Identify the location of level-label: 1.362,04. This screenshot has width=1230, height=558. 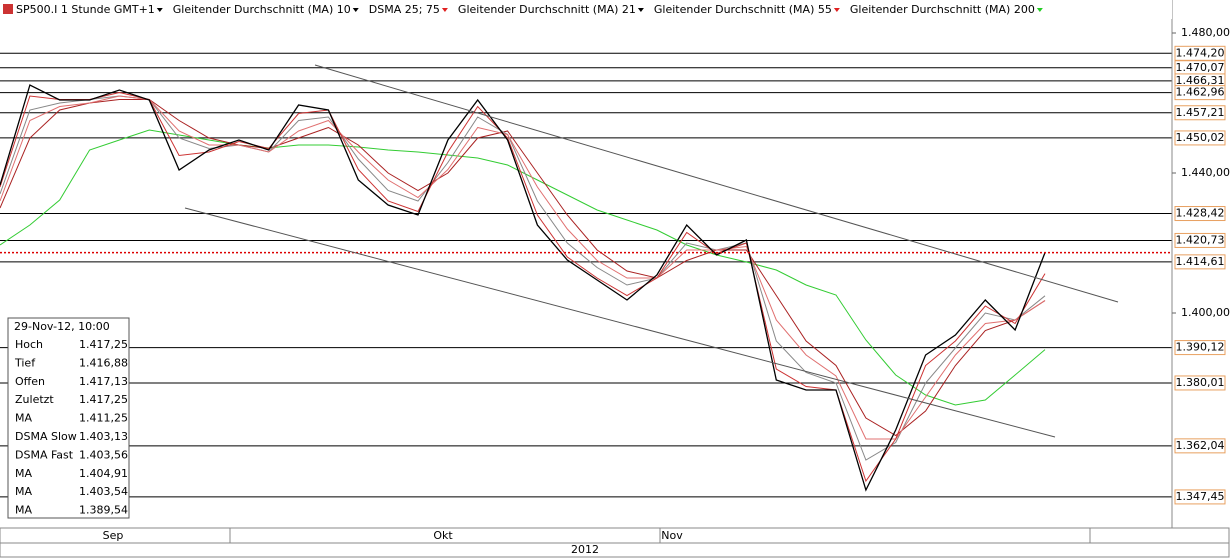
(1200, 445).